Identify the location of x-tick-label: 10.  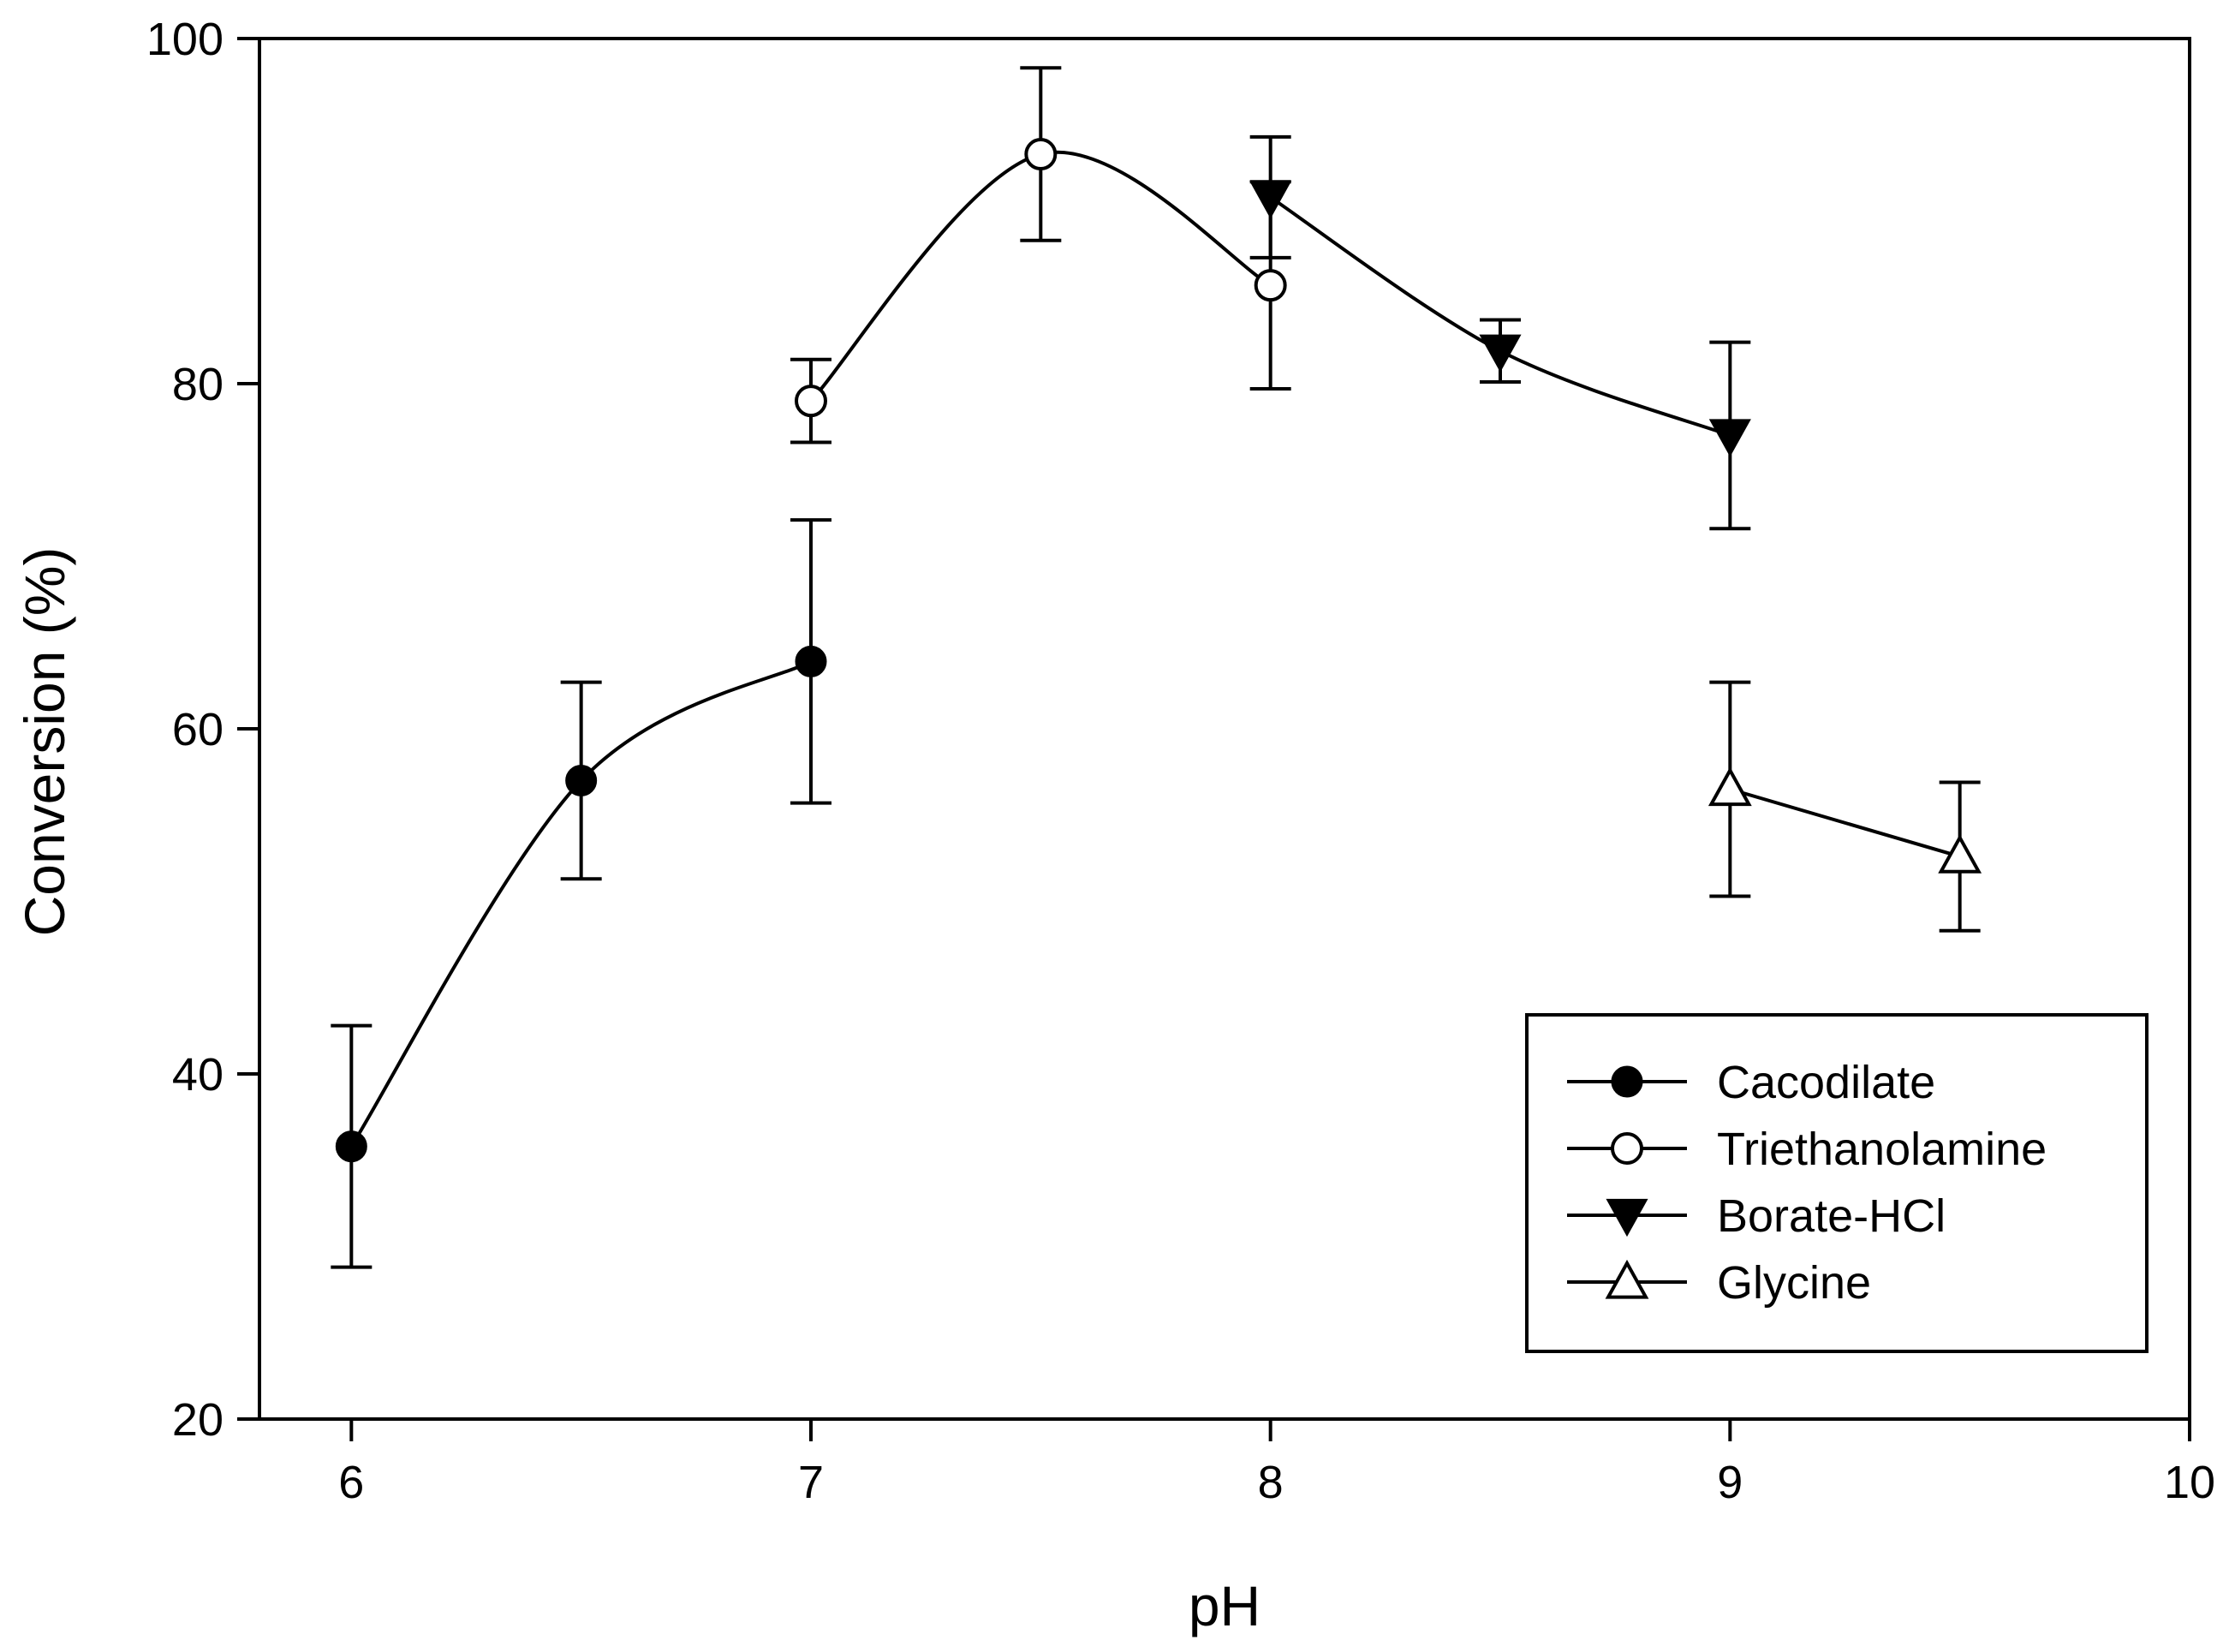
(2189, 1482).